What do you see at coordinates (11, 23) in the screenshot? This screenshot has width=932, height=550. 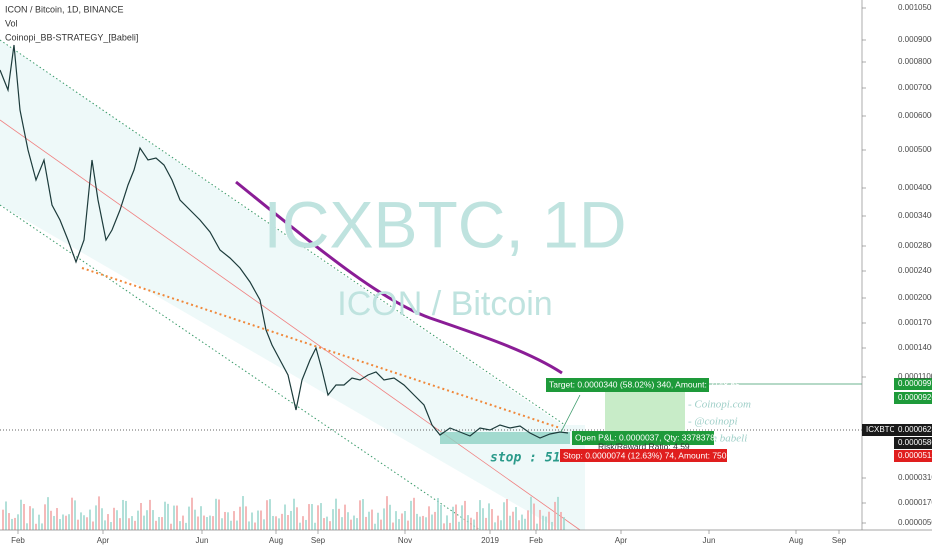 I see `indicator: Vol` at bounding box center [11, 23].